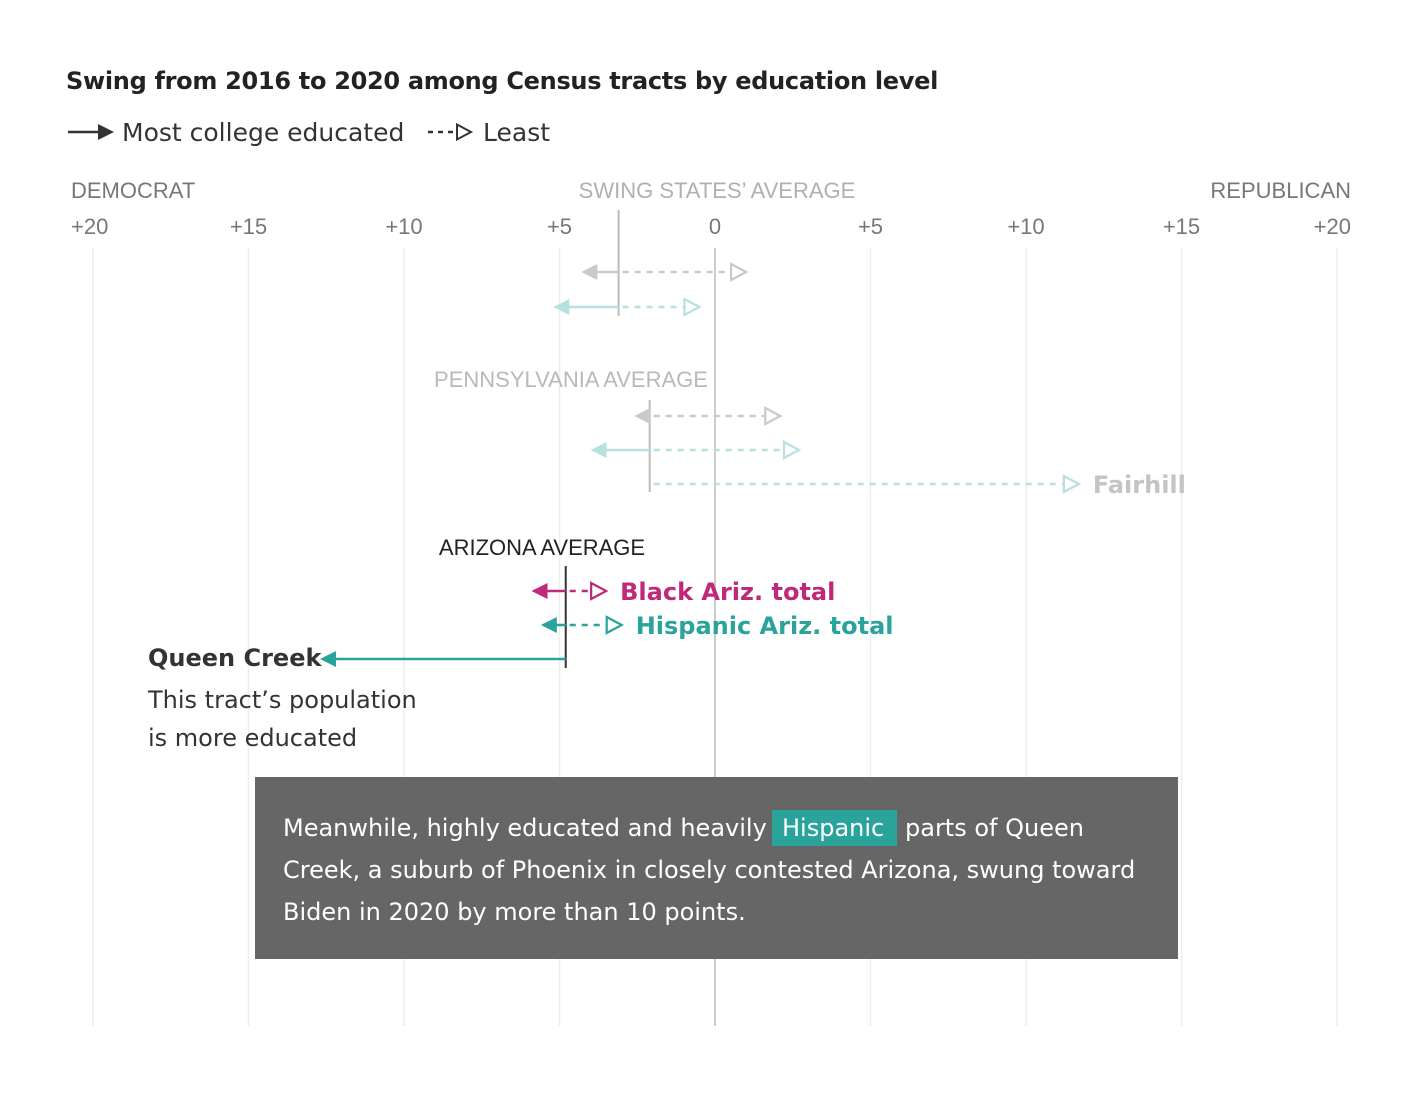  I want to click on callout-line1-after: parts of Queen, so click(994, 828).